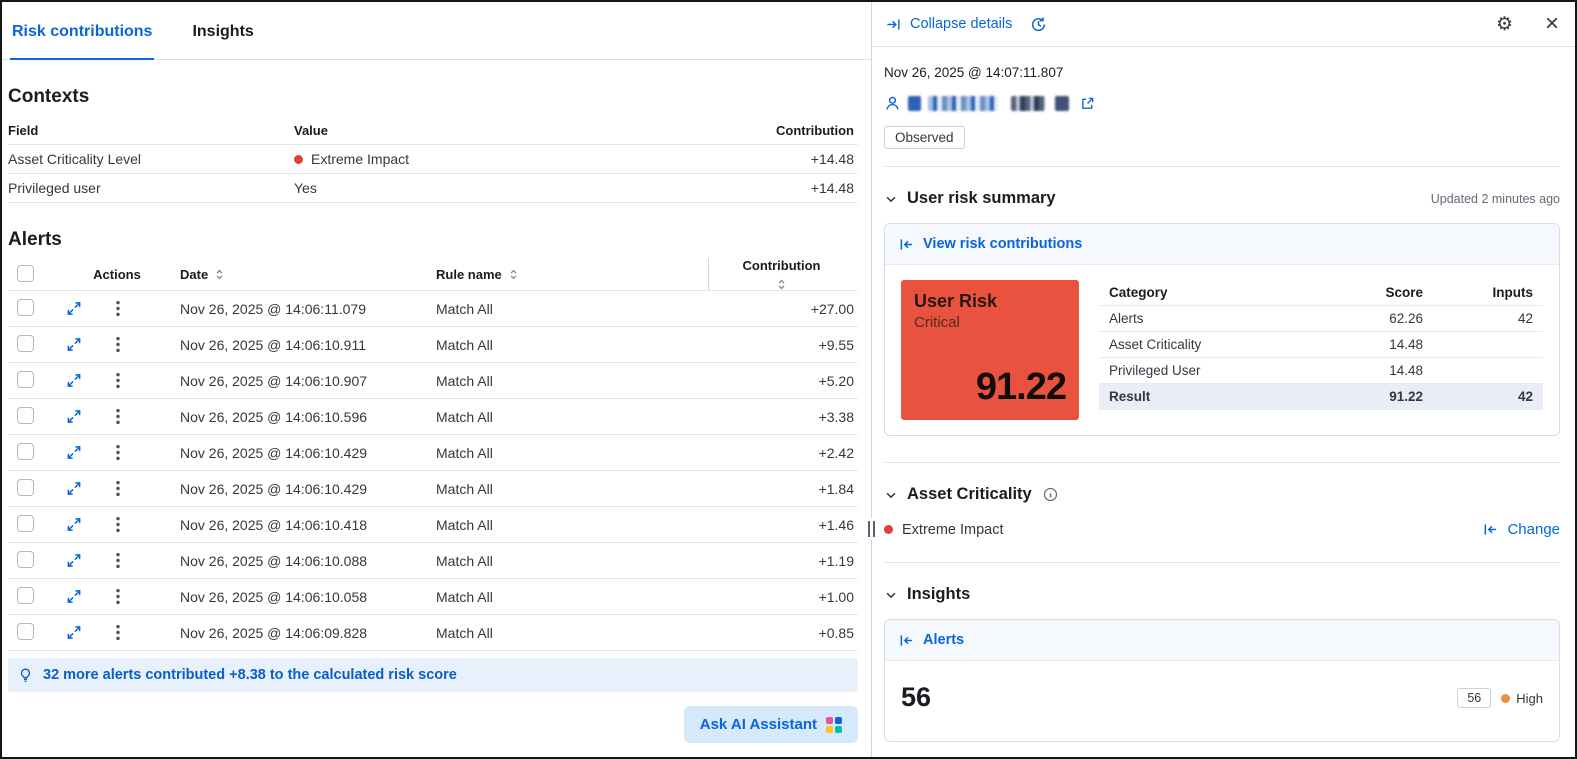 The height and width of the screenshot is (759, 1577). I want to click on context-row: Privileged user Yes +14.48, so click(433, 188).